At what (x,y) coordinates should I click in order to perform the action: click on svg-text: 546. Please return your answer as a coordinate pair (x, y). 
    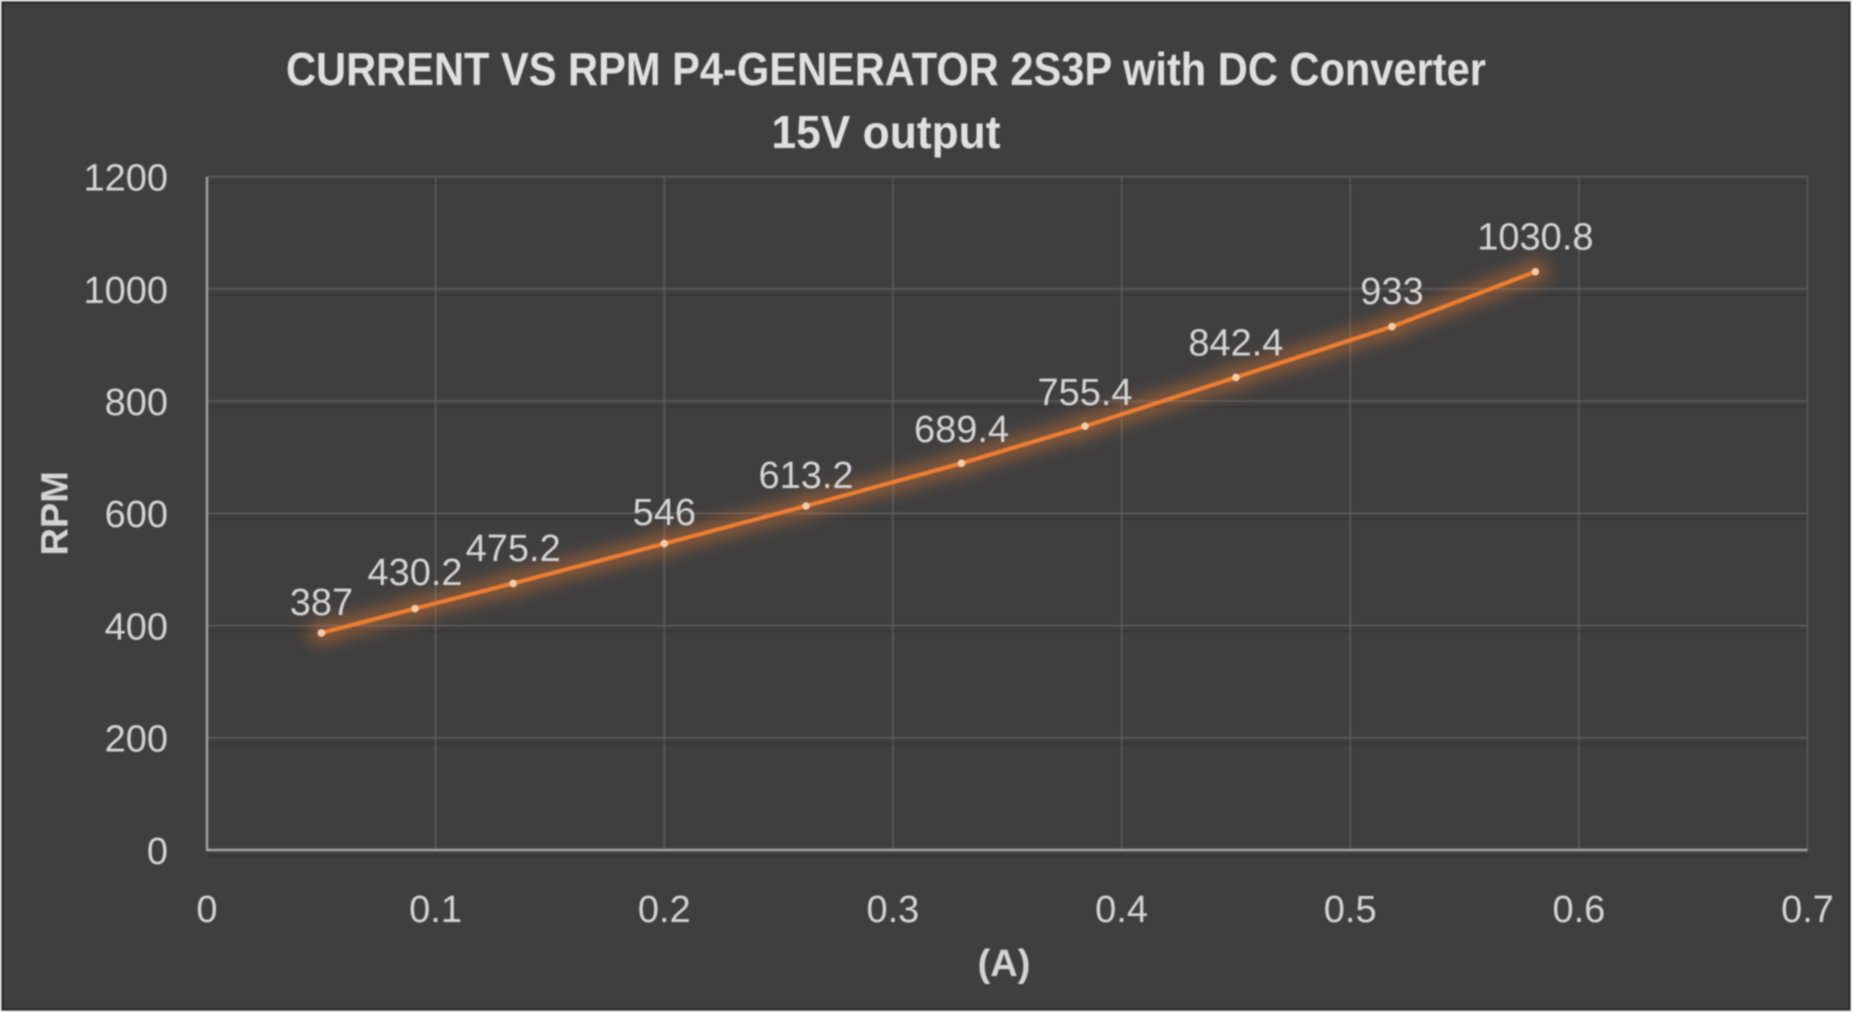
    Looking at the image, I should click on (664, 513).